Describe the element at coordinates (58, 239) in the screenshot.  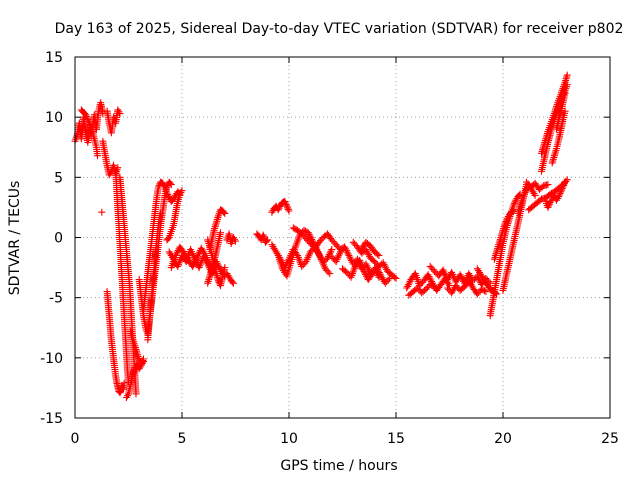
I see `y-tick-label: 0` at that location.